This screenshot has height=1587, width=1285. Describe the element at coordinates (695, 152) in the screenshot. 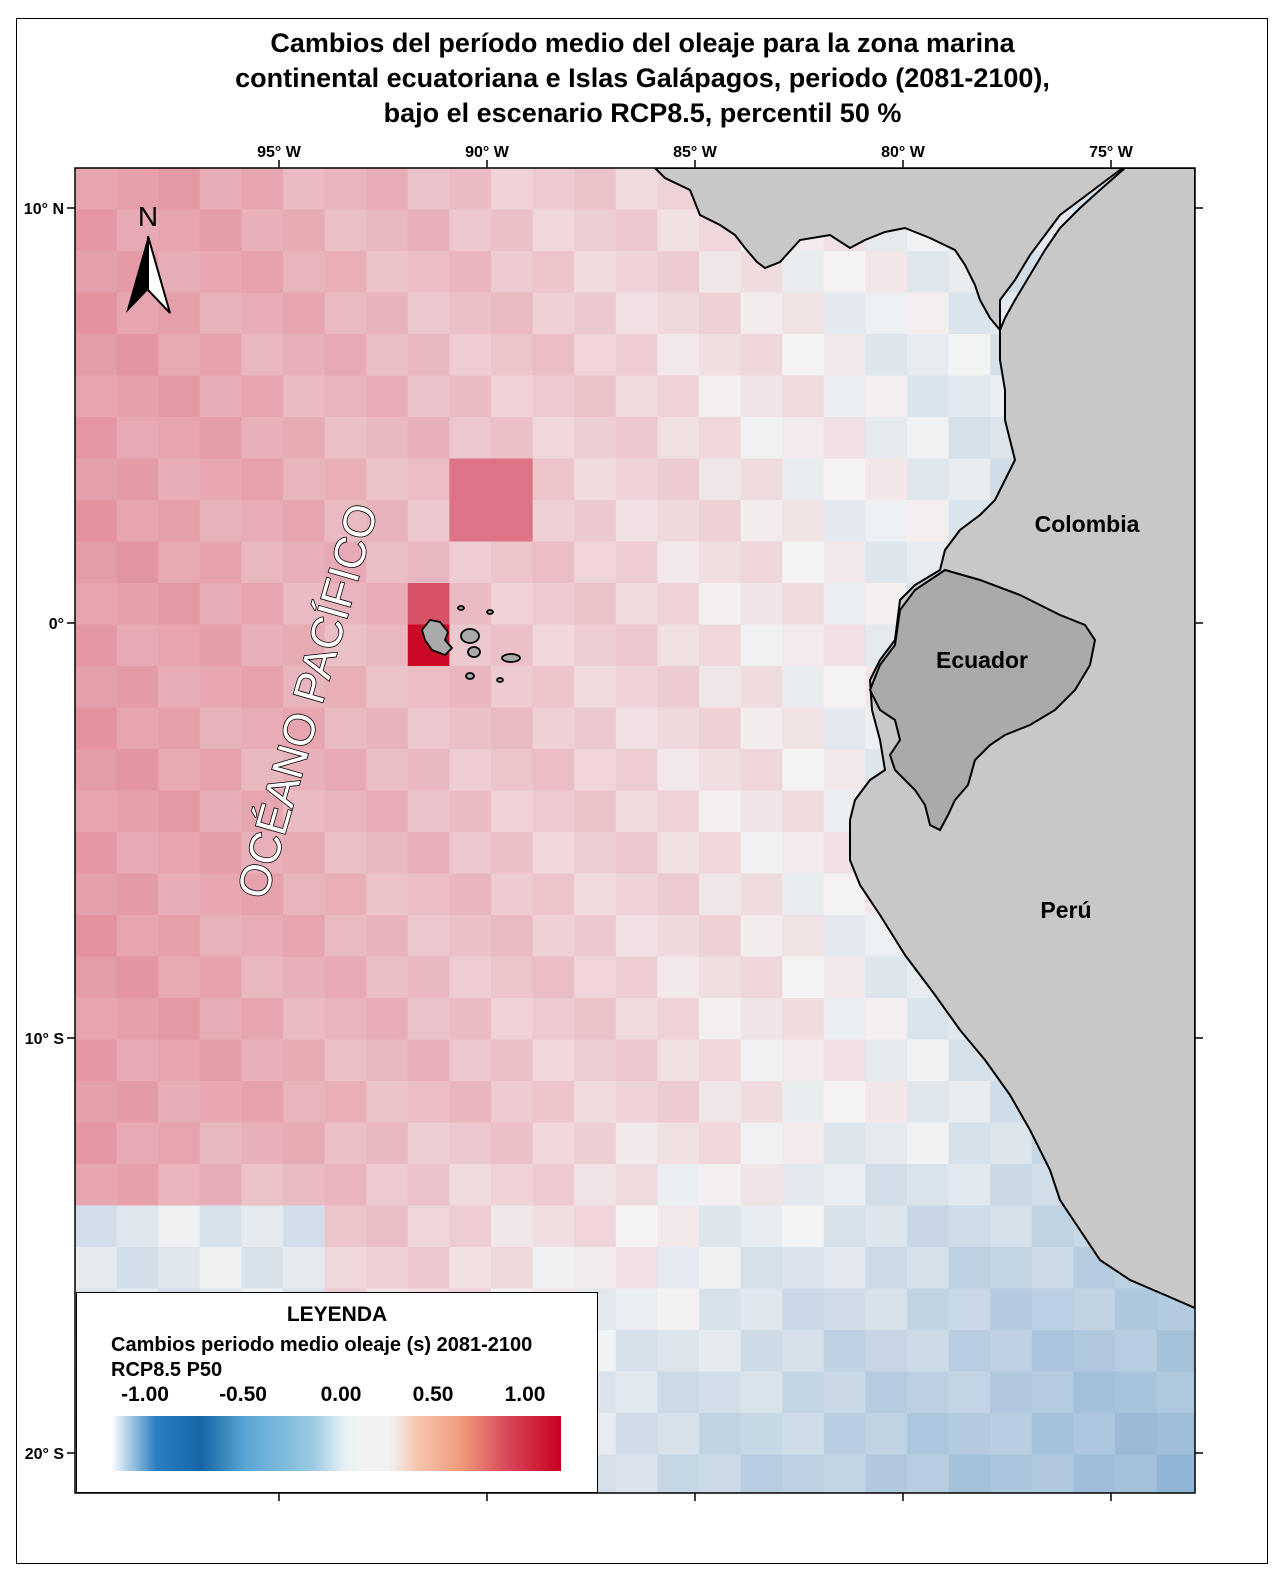

I see `lon-tick-labels: 95° W 90° W 85° W 80° W 75° W` at that location.